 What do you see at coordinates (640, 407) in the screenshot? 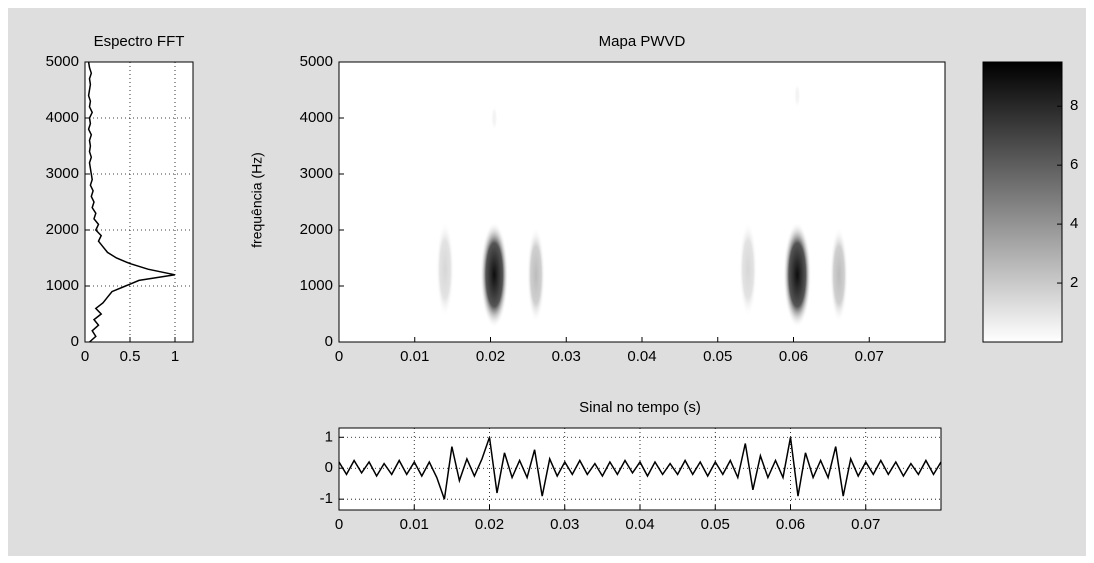
I see `axes-title: Sinal no tempo (s)` at bounding box center [640, 407].